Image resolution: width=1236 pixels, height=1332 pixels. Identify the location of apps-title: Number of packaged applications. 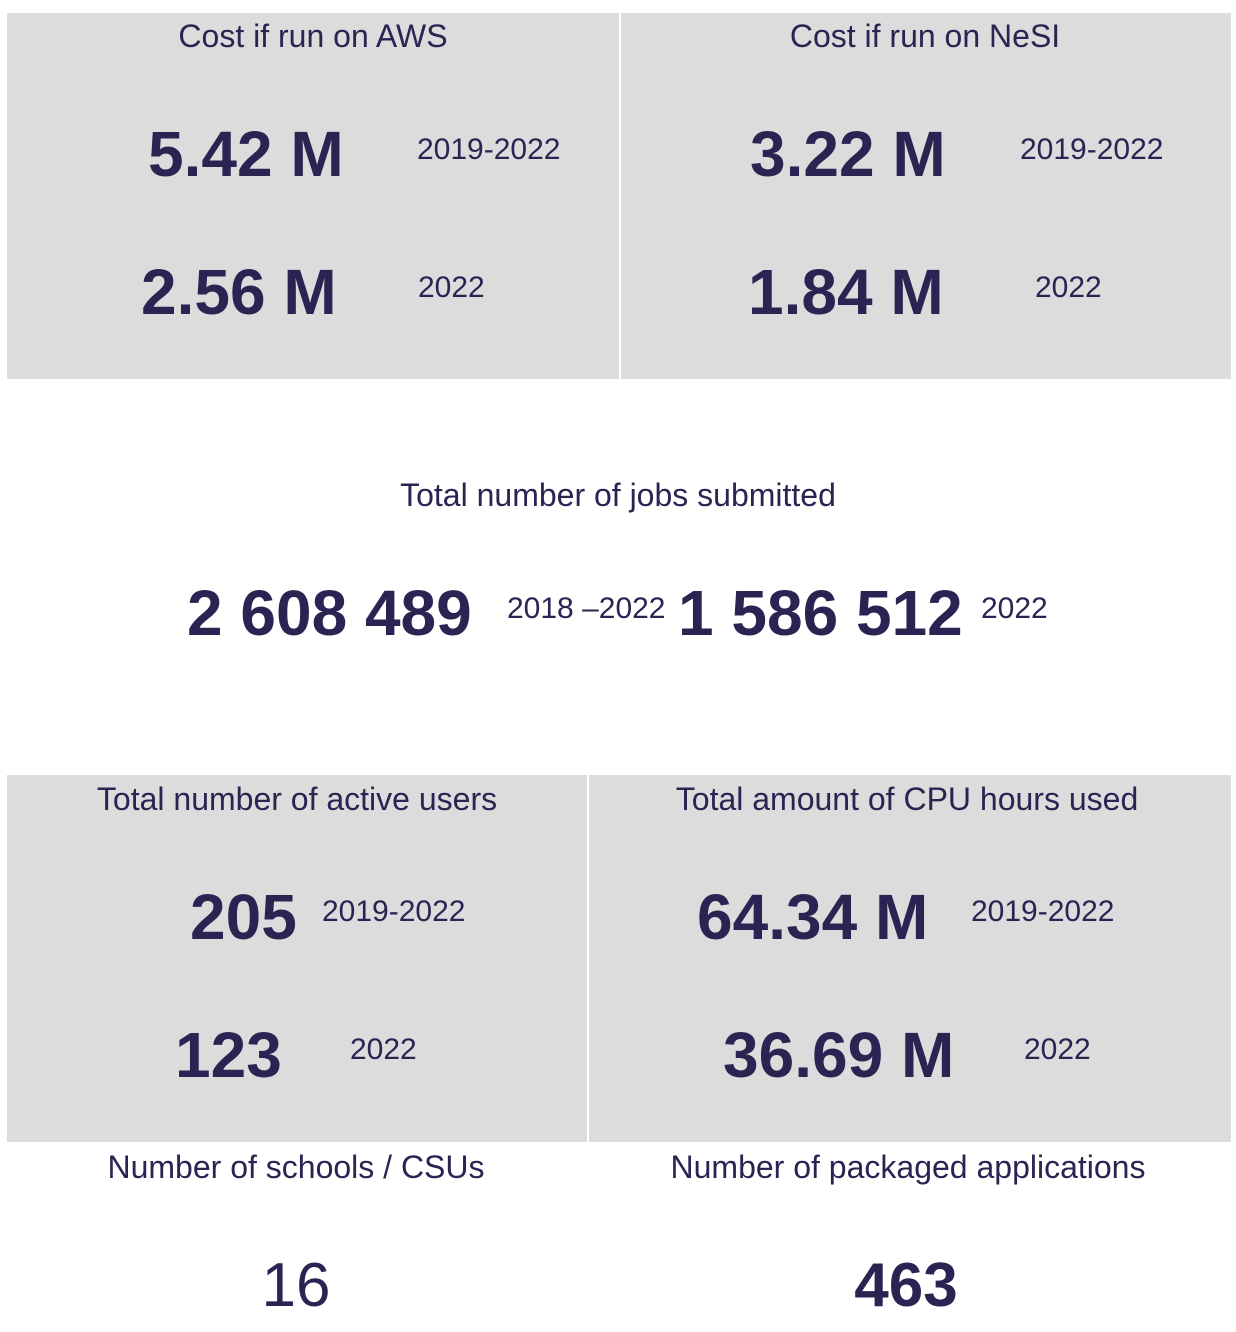
(908, 1167).